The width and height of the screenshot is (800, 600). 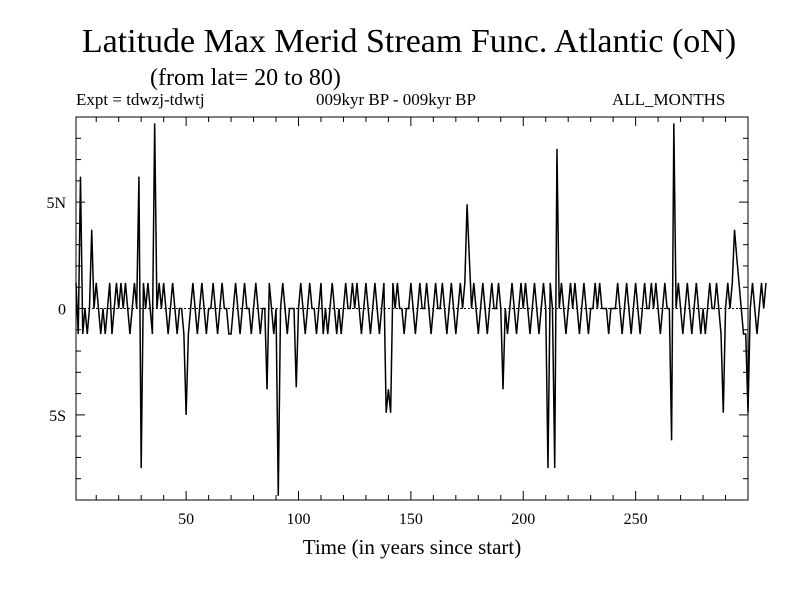 What do you see at coordinates (669, 99) in the screenshot?
I see `months-label: ALL_MONTHS` at bounding box center [669, 99].